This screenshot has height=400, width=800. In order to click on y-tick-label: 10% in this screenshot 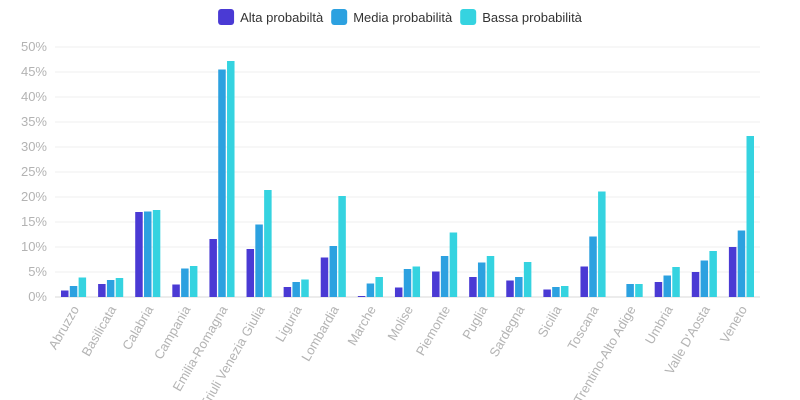, I will do `click(34, 246)`.